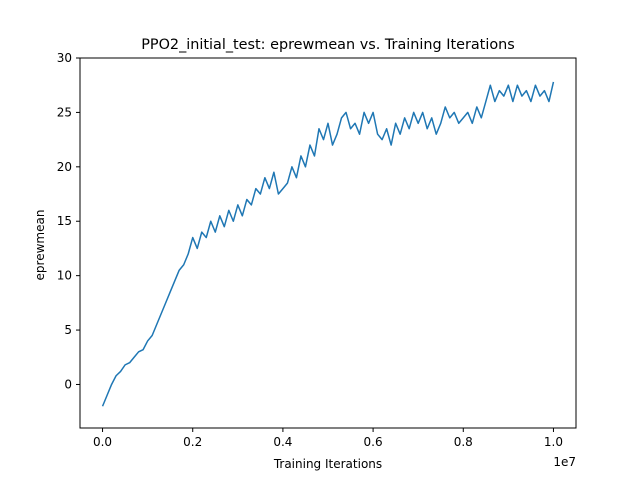 Image resolution: width=640 pixels, height=484 pixels. What do you see at coordinates (64, 112) in the screenshot?
I see `y-tick-label: 25` at bounding box center [64, 112].